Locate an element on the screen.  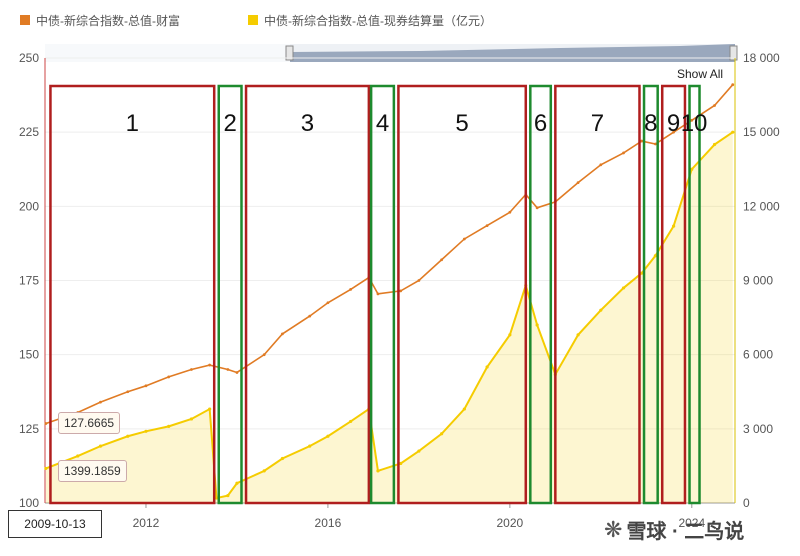
left-axis-ticks: 250 225 200 175 150 125 100 is located at coordinates (29, 280).